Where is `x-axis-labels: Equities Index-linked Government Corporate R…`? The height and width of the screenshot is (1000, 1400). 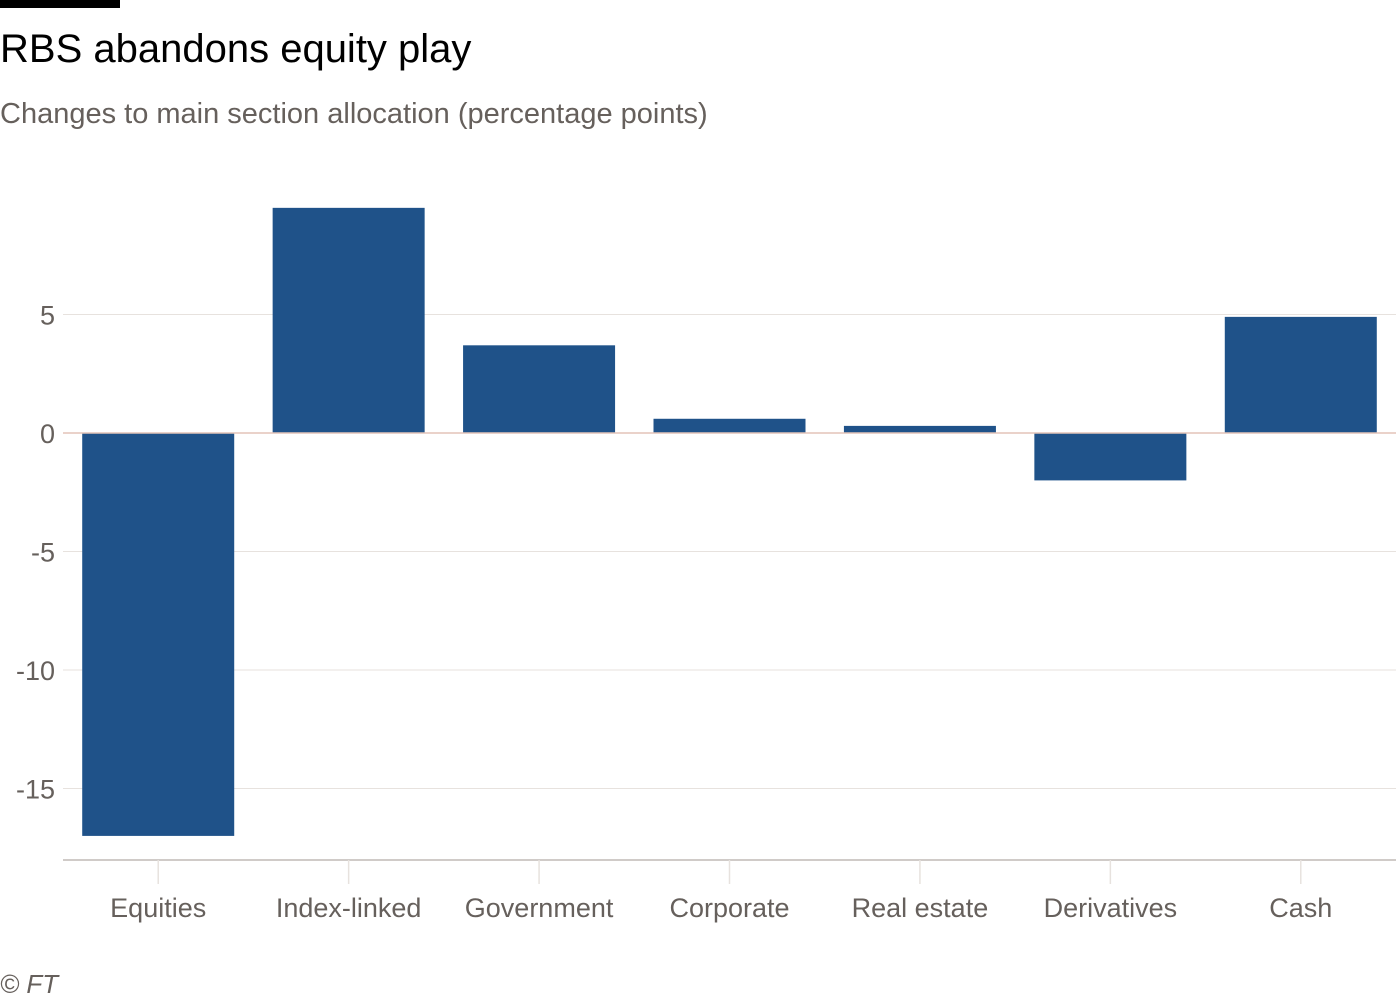
x-axis-labels: Equities Index-linked Government Corporate R… is located at coordinates (721, 908).